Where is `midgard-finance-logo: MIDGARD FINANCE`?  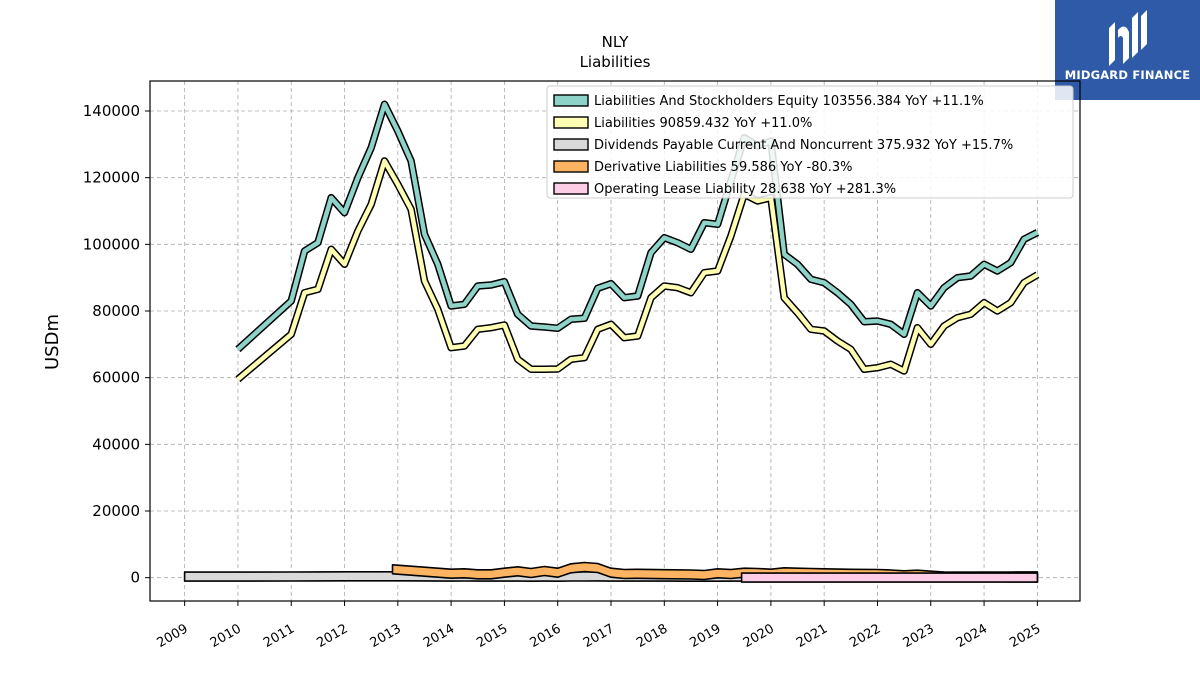
midgard-finance-logo: MIDGARD FINANCE is located at coordinates (1127, 50).